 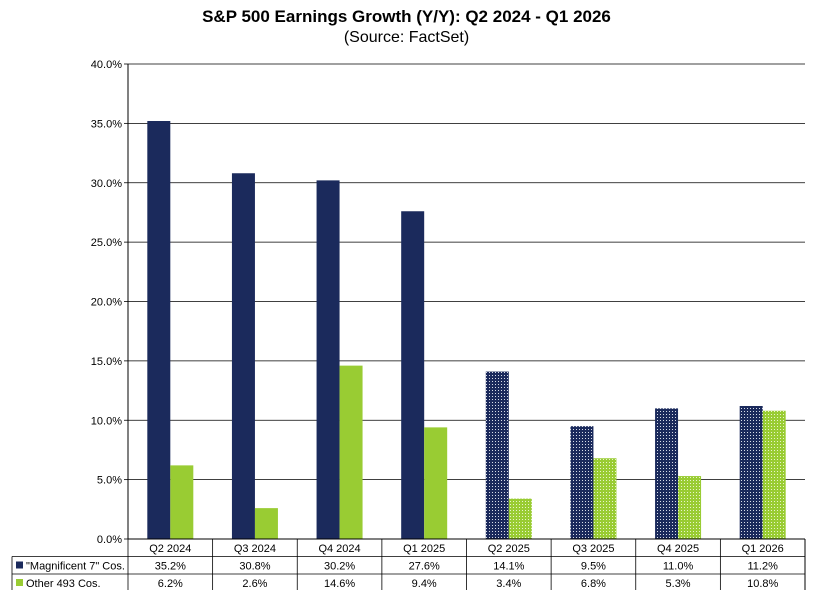 I want to click on y-tick-label: 0.0%, so click(x=109, y=540).